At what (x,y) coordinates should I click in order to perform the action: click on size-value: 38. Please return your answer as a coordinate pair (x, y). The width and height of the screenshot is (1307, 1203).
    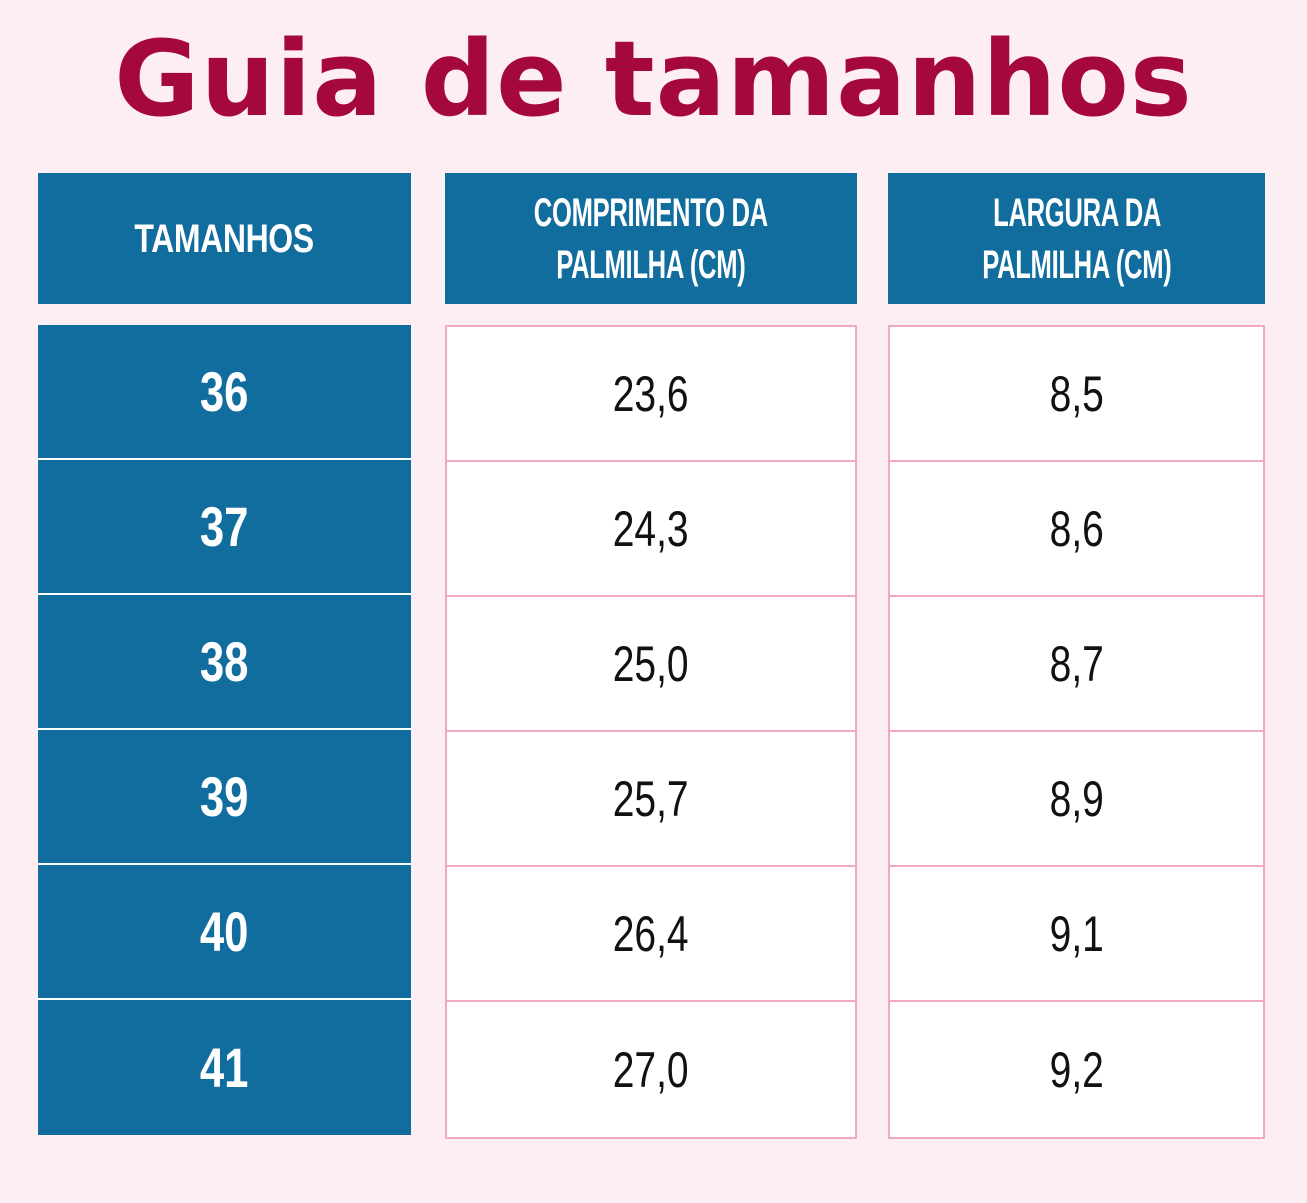
    Looking at the image, I should click on (224, 661).